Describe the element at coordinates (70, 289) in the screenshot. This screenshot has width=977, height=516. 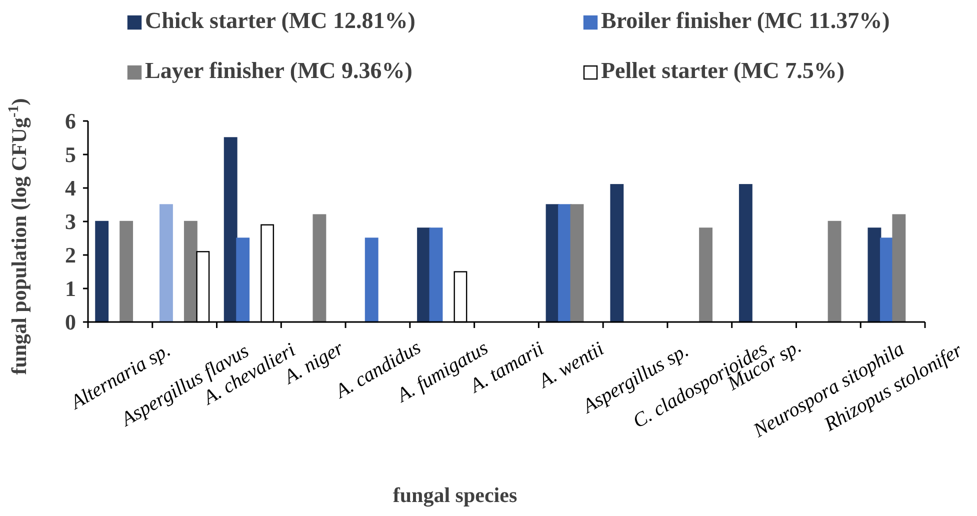
I see `y-tick-label: 1` at that location.